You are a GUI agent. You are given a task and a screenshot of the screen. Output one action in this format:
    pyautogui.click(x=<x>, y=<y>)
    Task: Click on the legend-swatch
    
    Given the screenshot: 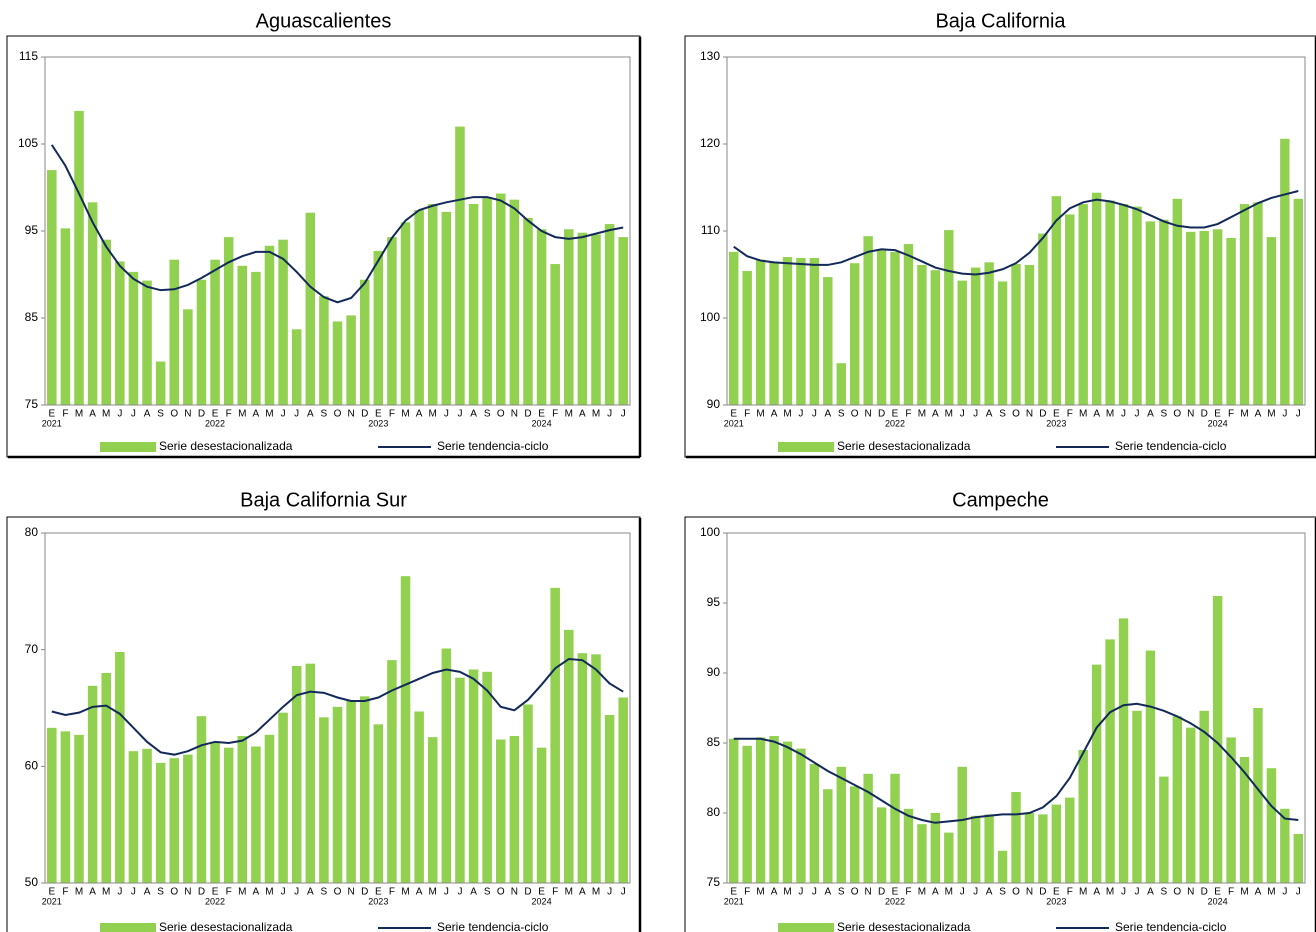 What is the action you would take?
    pyautogui.click(x=128, y=447)
    